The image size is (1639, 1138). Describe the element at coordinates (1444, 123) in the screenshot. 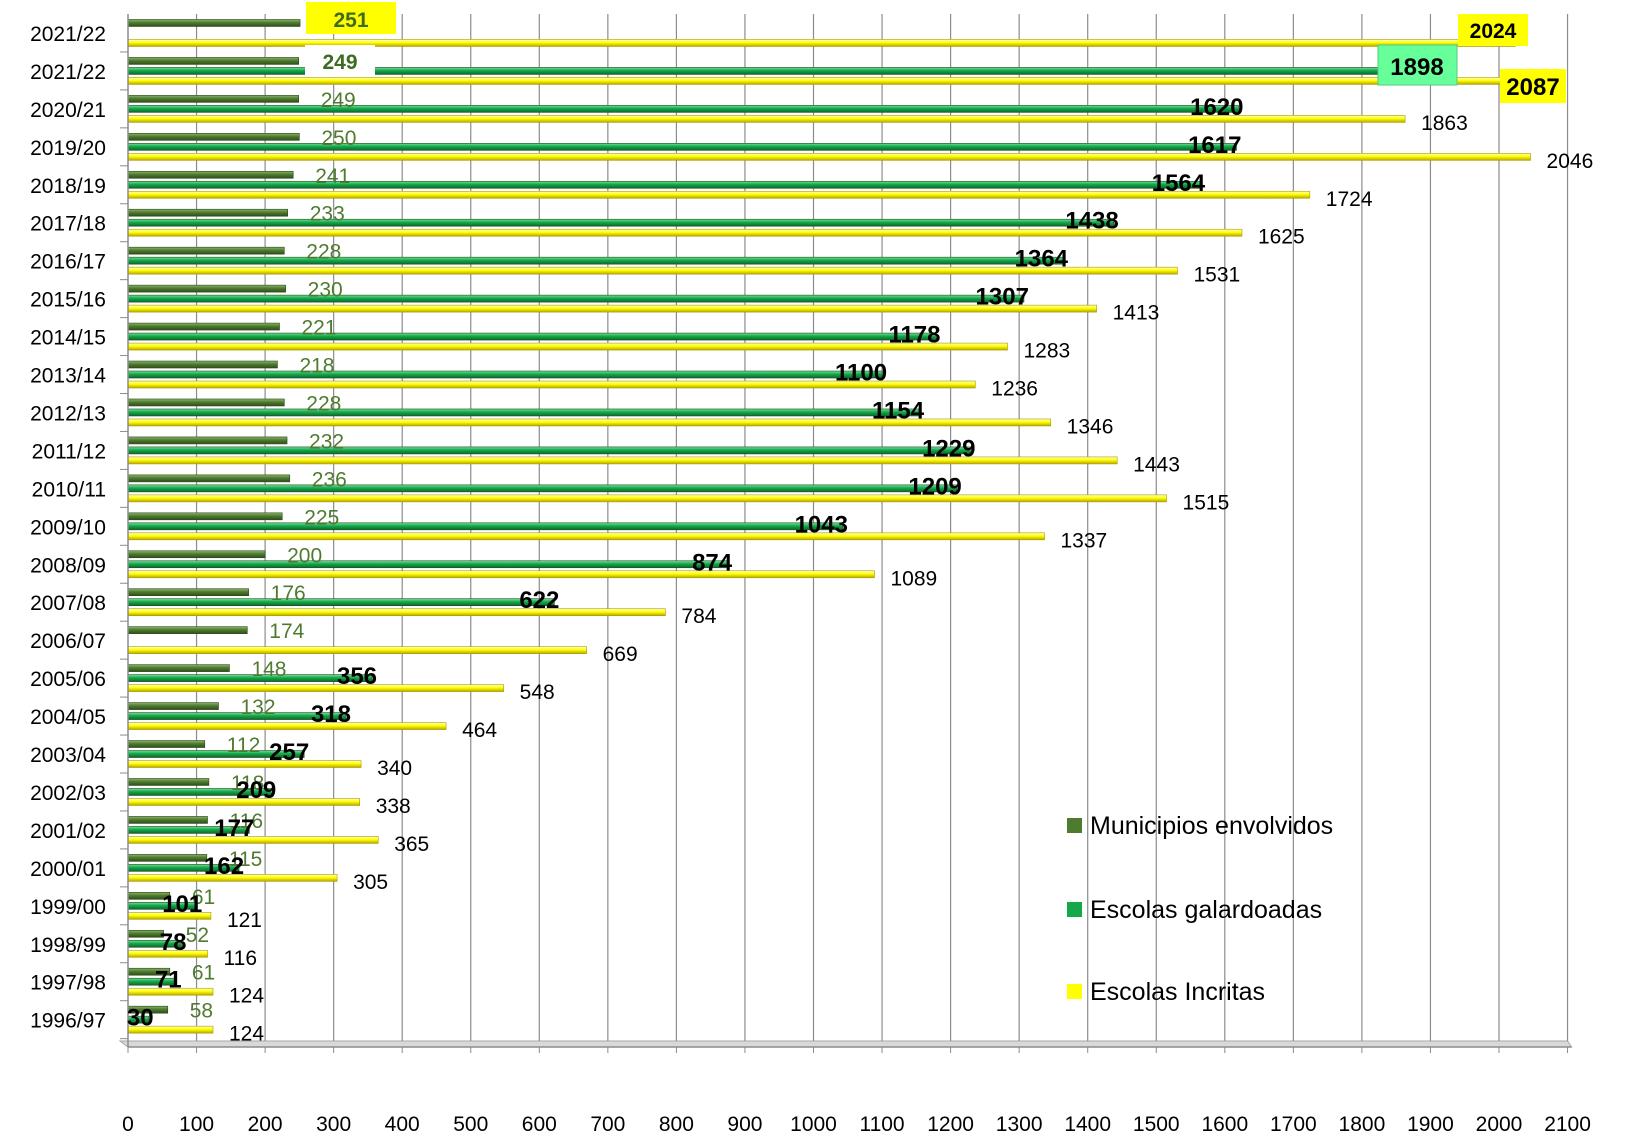

I see `data-label: 1863` at that location.